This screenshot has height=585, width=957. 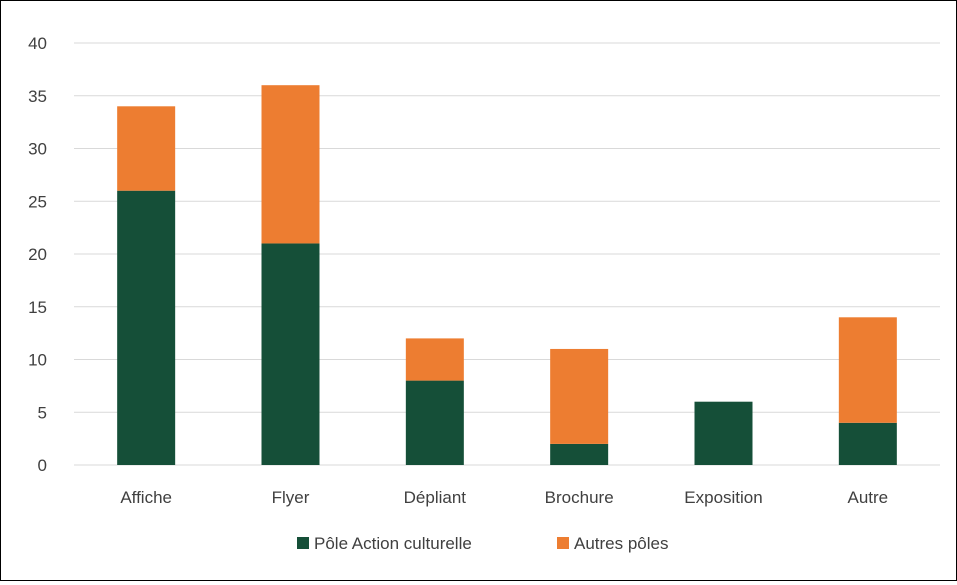 I want to click on y-tick-label: 30, so click(x=37, y=149).